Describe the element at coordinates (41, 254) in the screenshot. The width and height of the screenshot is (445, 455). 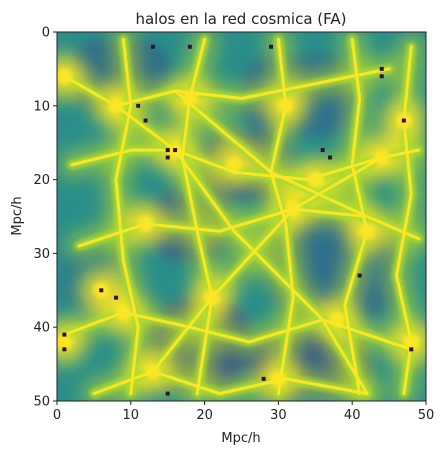
I see `y-tick-label: 30` at that location.